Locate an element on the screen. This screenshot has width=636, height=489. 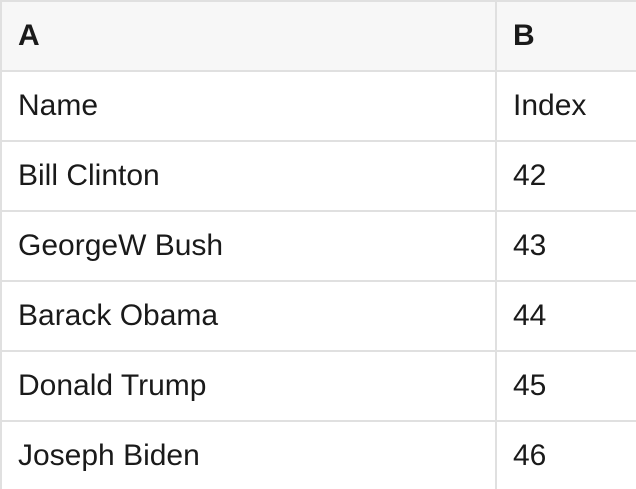
cell-a-row-3: GeorgeW Bush is located at coordinates (249, 246).